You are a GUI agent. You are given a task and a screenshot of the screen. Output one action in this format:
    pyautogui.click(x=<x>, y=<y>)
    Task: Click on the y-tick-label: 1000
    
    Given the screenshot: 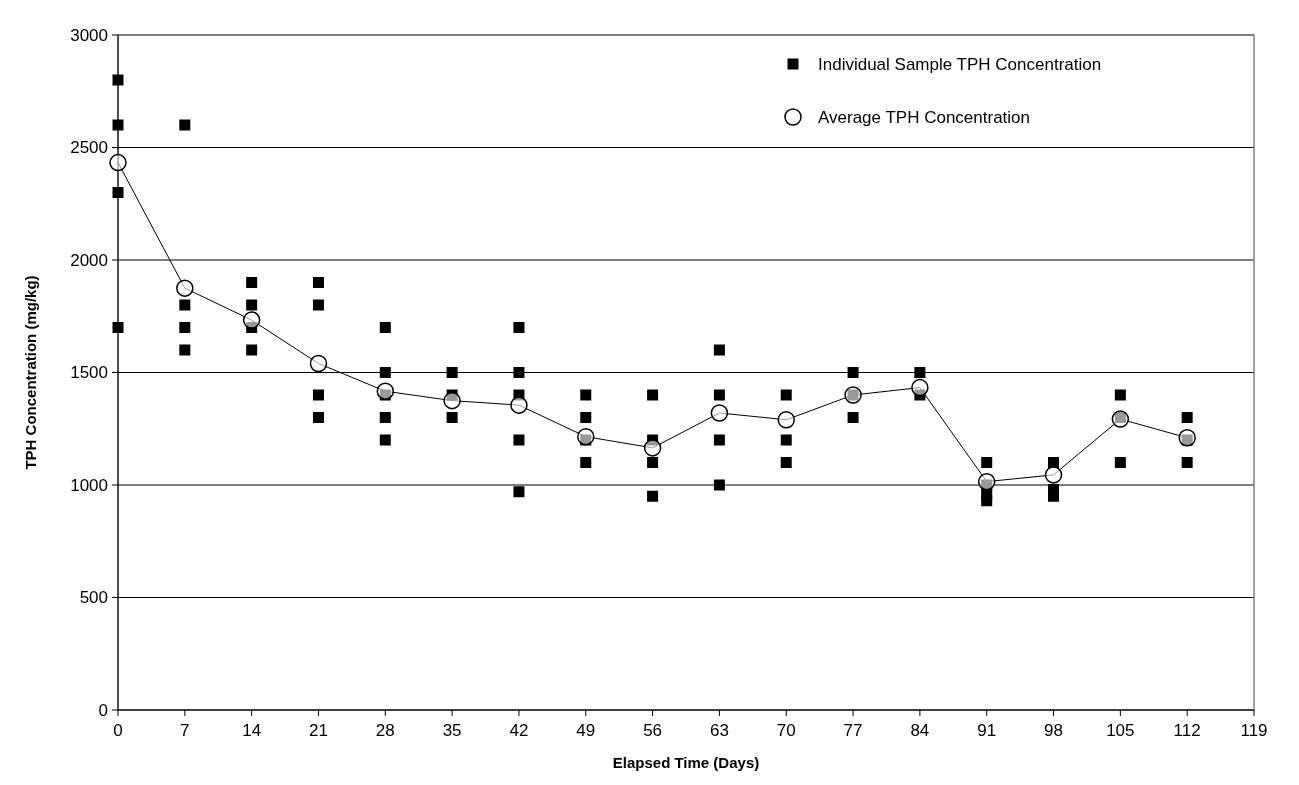 What is the action you would take?
    pyautogui.click(x=89, y=485)
    